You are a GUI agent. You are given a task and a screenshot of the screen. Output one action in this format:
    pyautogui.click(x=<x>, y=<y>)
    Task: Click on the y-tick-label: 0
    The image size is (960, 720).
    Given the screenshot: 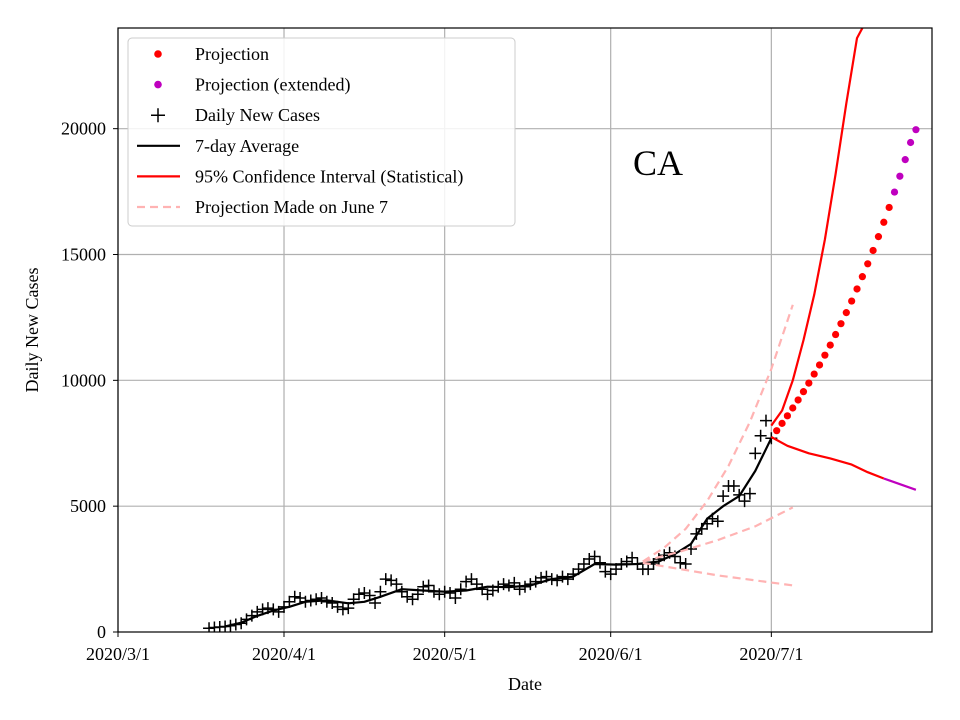 What is the action you would take?
    pyautogui.click(x=101, y=632)
    